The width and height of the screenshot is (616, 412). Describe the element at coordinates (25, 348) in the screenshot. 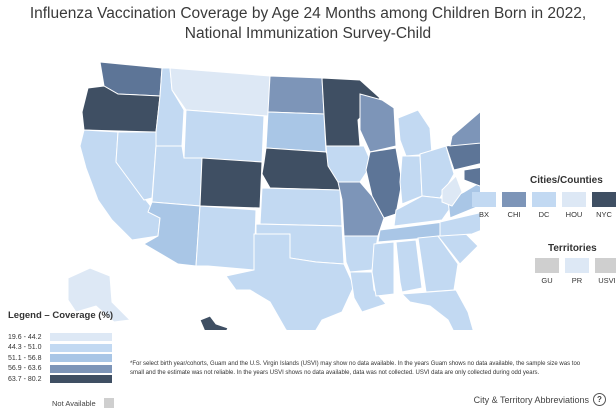

I see `legend-label: 44.3 - 51.0` at that location.